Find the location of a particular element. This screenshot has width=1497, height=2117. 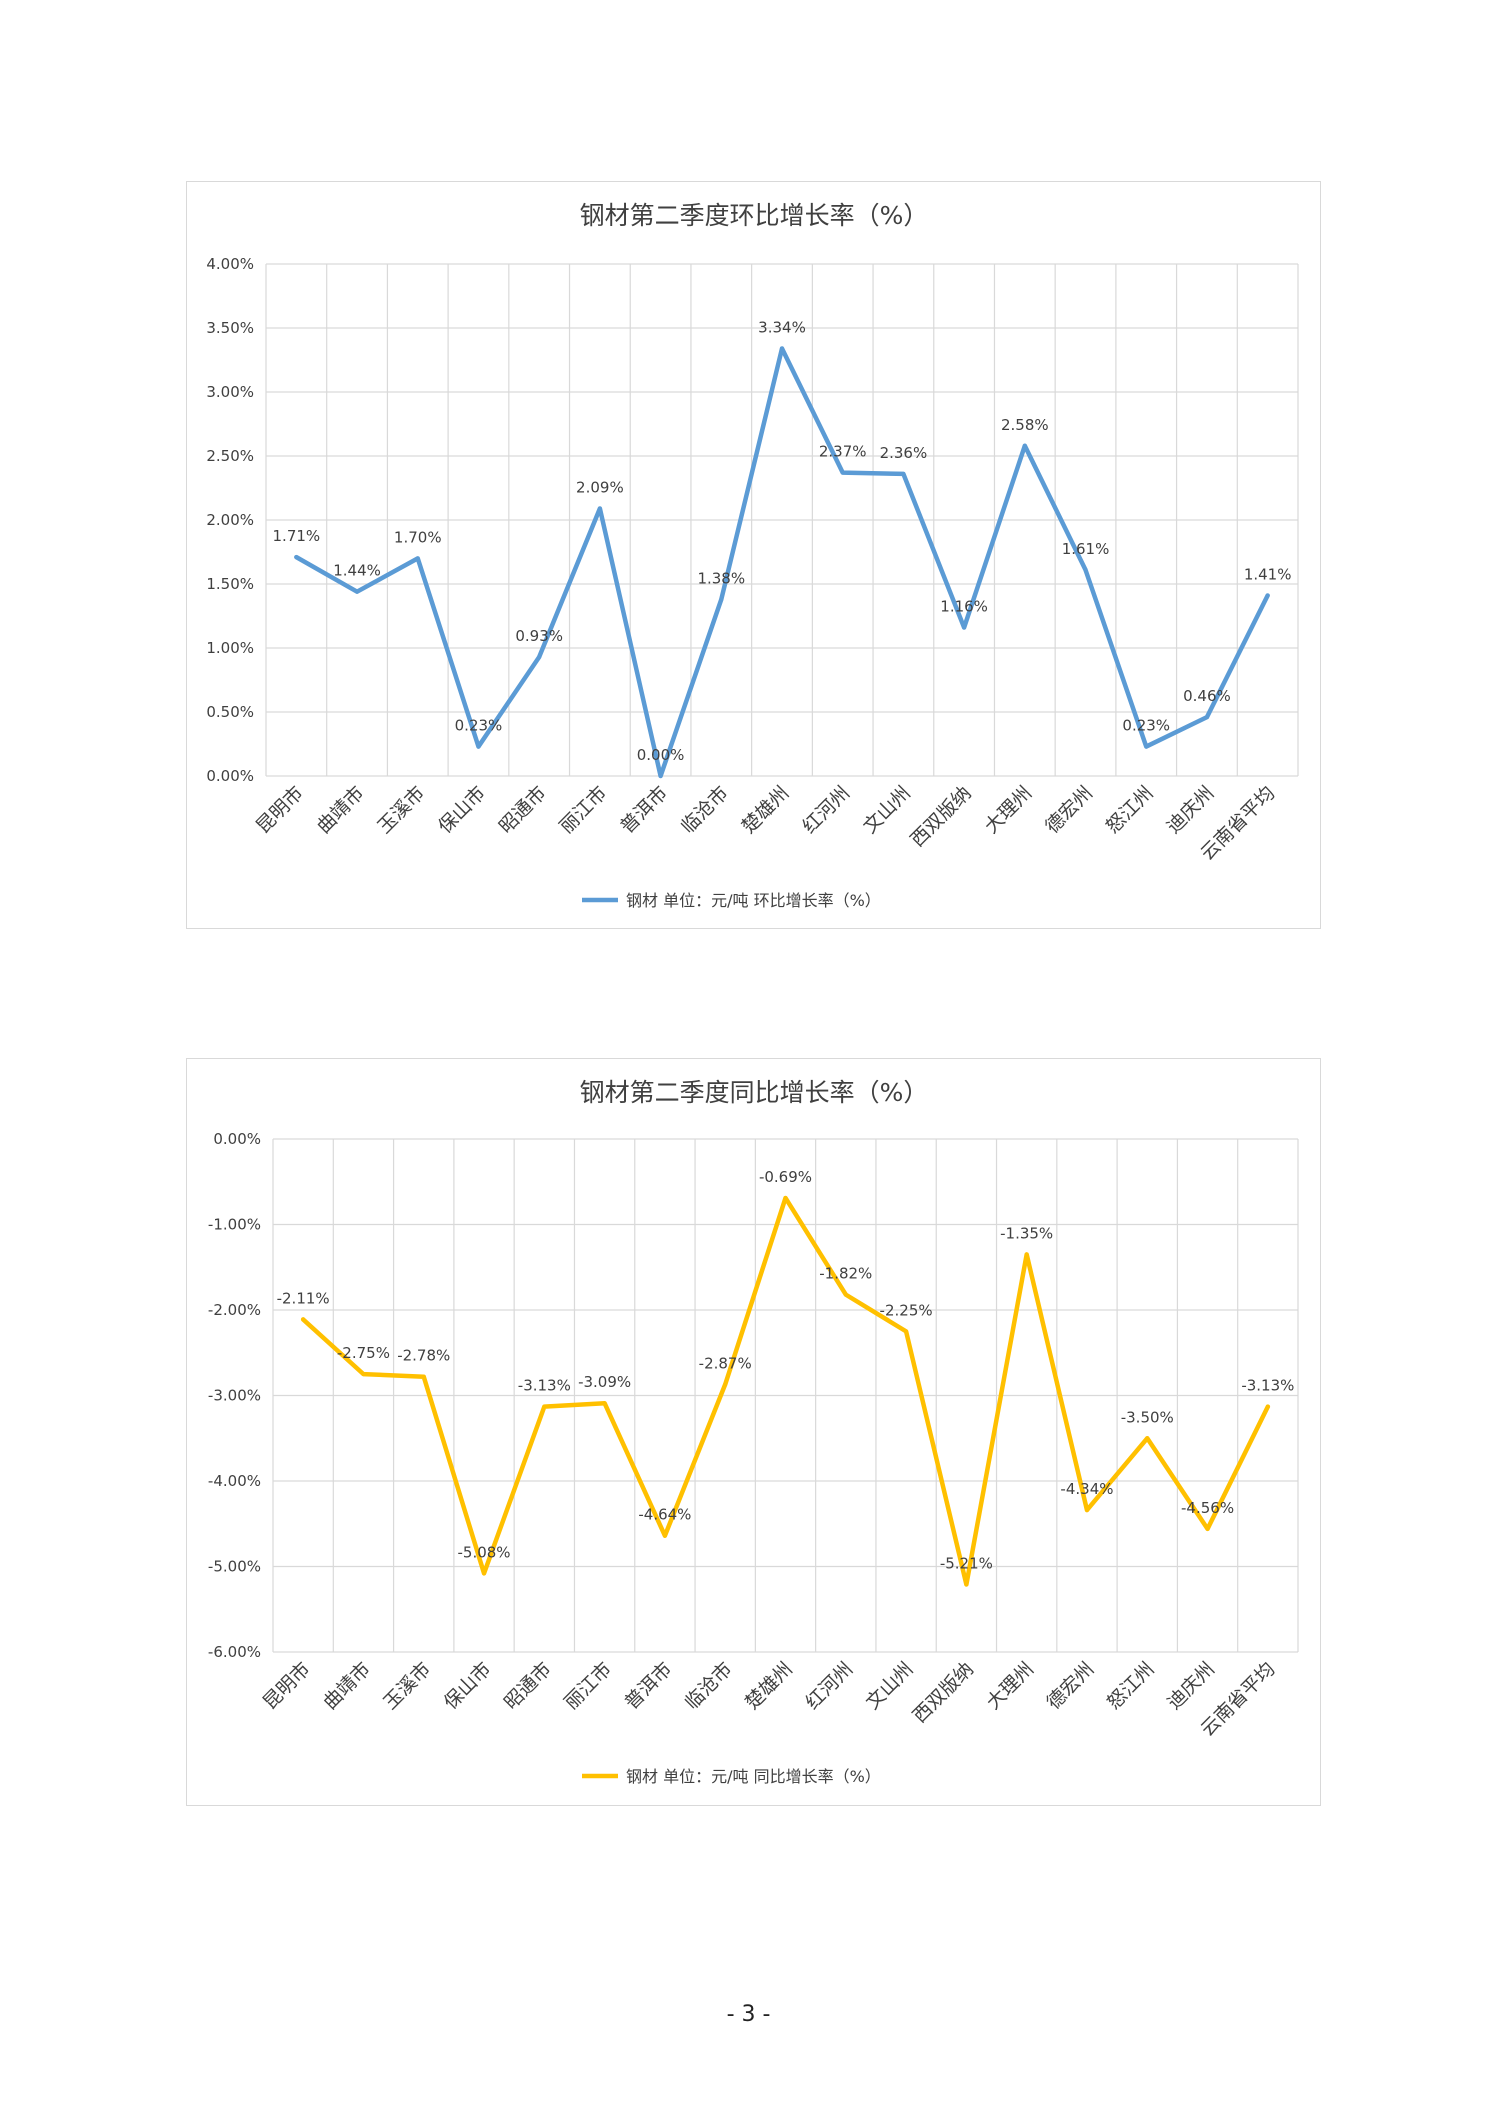

data-label: -4.64% is located at coordinates (664, 1515).